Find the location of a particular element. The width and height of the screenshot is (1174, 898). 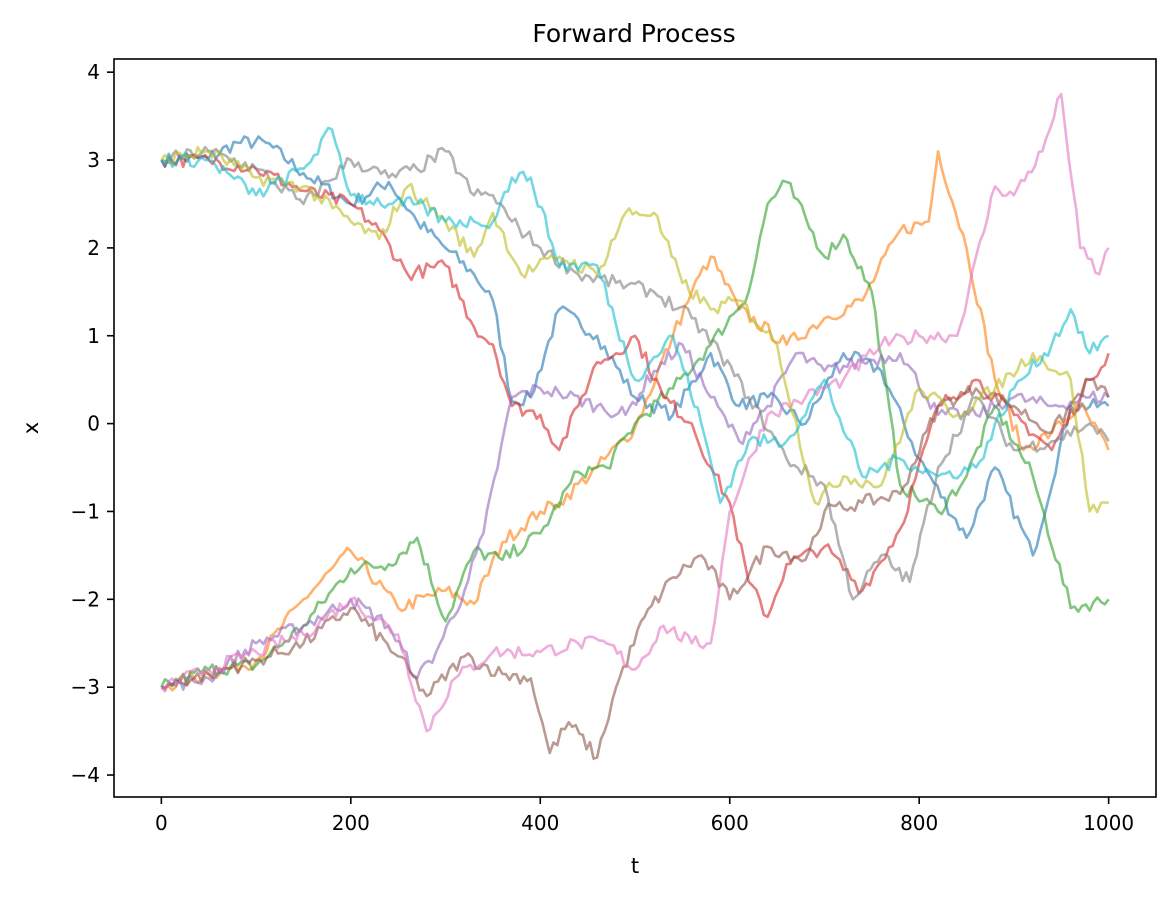

y-axis-ticks: −4 −3 −2 −1 0 1 2 3 4 is located at coordinates (92, 423).